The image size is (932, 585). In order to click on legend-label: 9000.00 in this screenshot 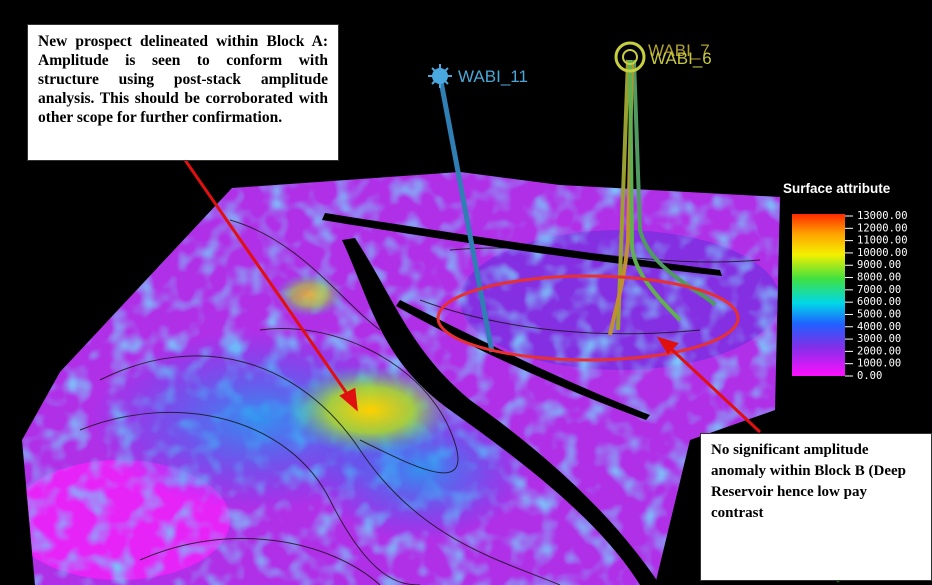, I will do `click(879, 265)`.